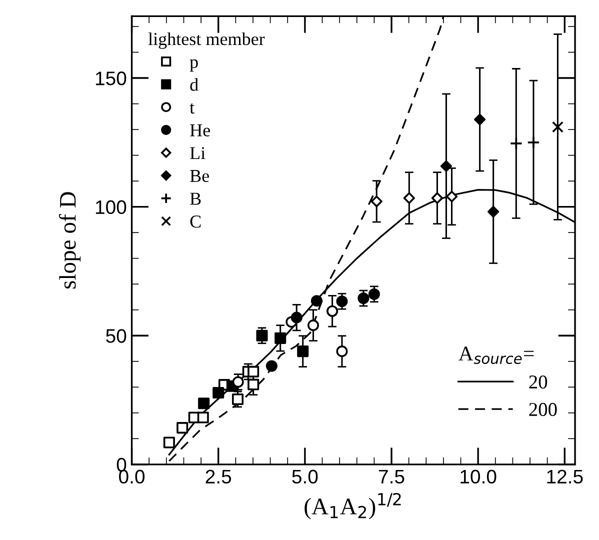 This screenshot has height=540, width=599. I want to click on legend-label: He, so click(200, 130).